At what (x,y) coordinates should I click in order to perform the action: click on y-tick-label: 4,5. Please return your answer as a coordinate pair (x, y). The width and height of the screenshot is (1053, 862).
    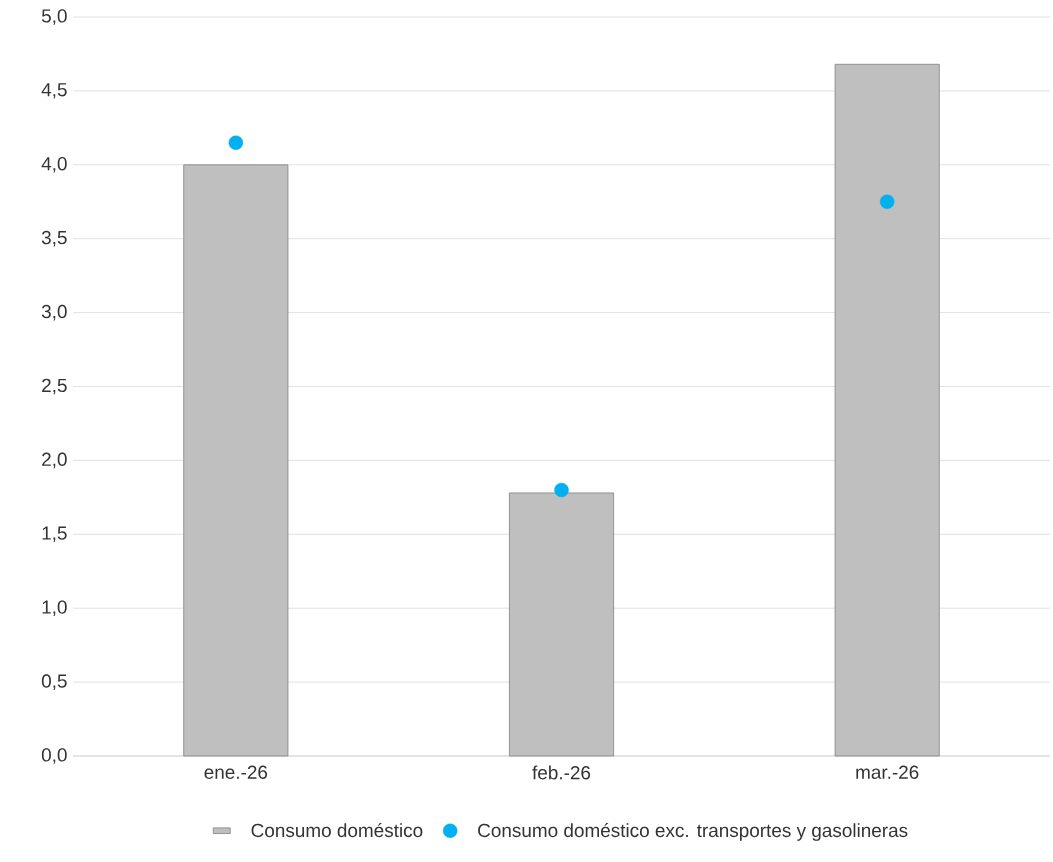
    Looking at the image, I should click on (54, 91).